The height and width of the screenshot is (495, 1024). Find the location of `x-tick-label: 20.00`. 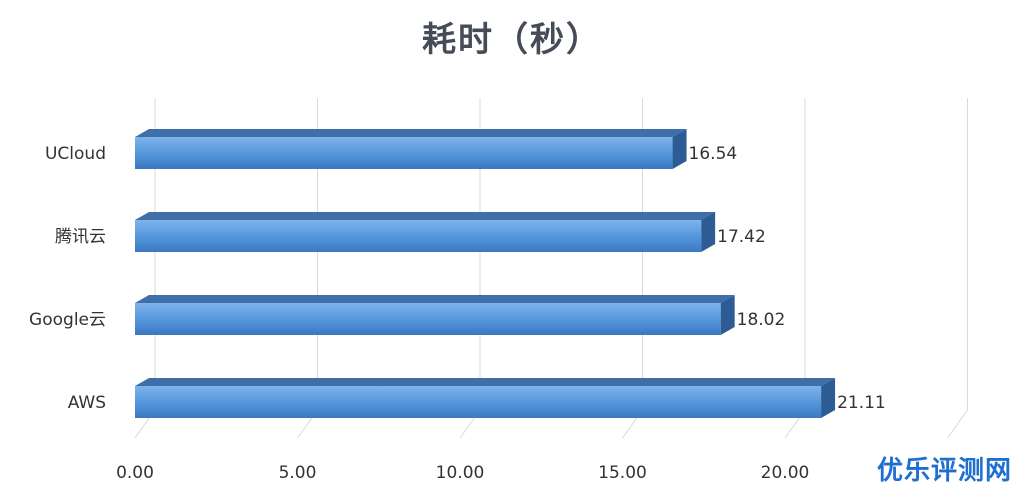

x-tick-label: 20.00 is located at coordinates (785, 473).